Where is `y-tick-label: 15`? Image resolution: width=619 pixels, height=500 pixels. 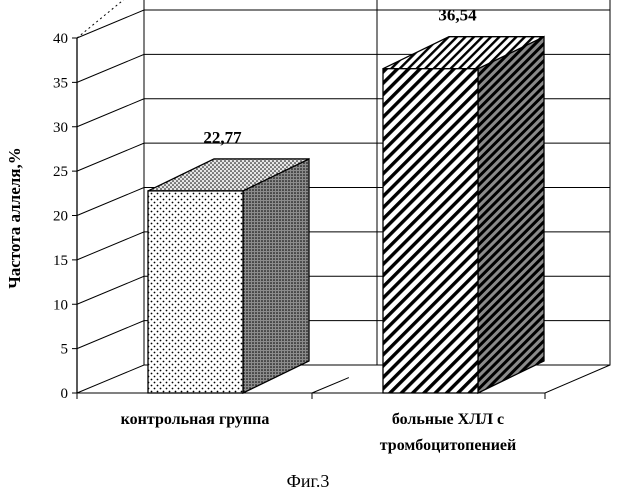 y-tick-label: 15 is located at coordinates (60, 261).